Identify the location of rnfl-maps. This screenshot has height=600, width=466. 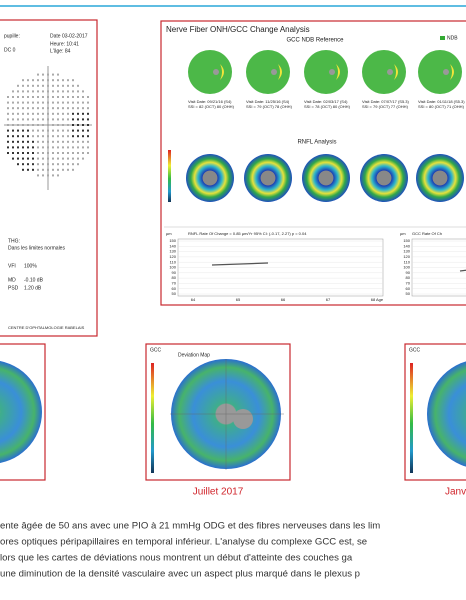
(325, 178).